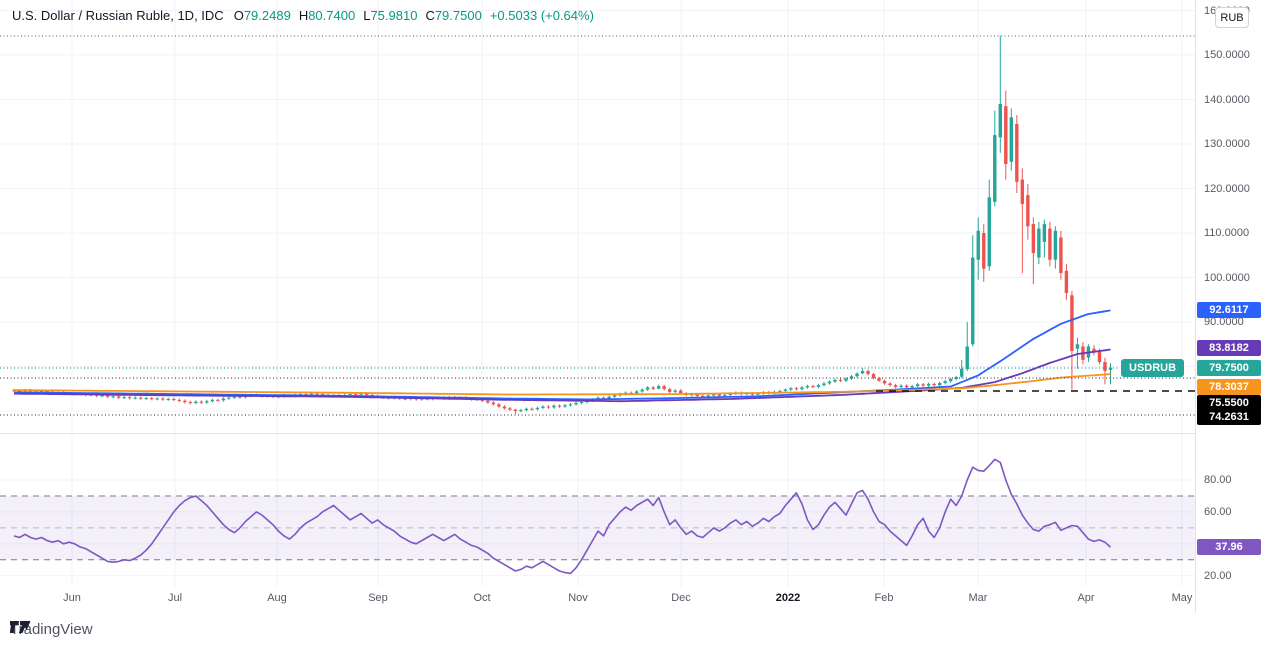  What do you see at coordinates (118, 15) in the screenshot?
I see `symbol-title: U.S. Dollar / Russian Ruble, 1D, IDC` at bounding box center [118, 15].